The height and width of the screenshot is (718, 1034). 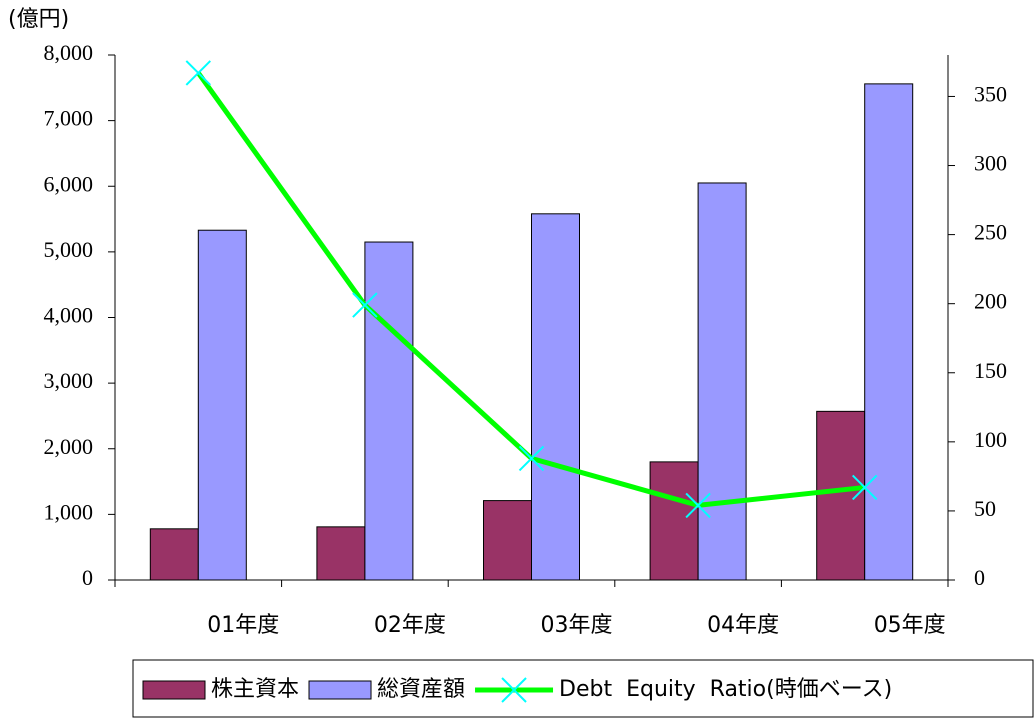 I want to click on legend-label: 株主資本, so click(x=255, y=689).